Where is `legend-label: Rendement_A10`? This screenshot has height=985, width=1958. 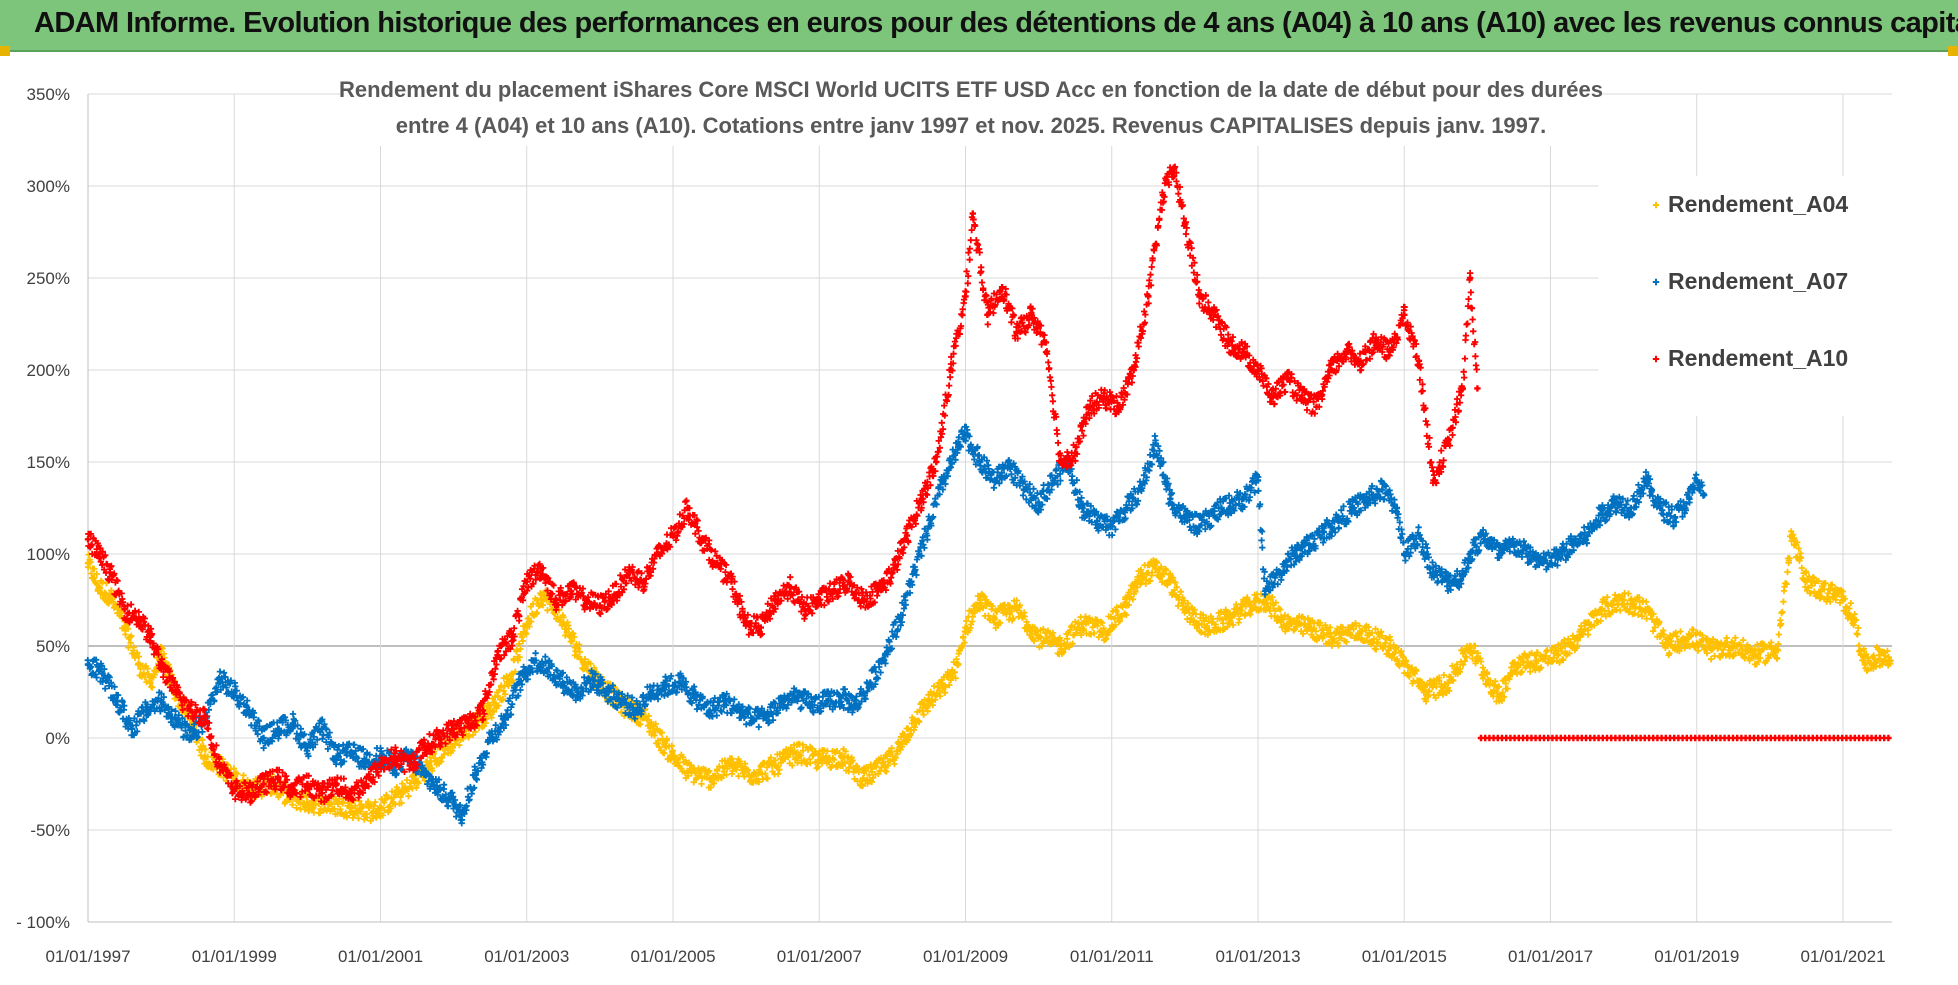 legend-label: Rendement_A10 is located at coordinates (1758, 358).